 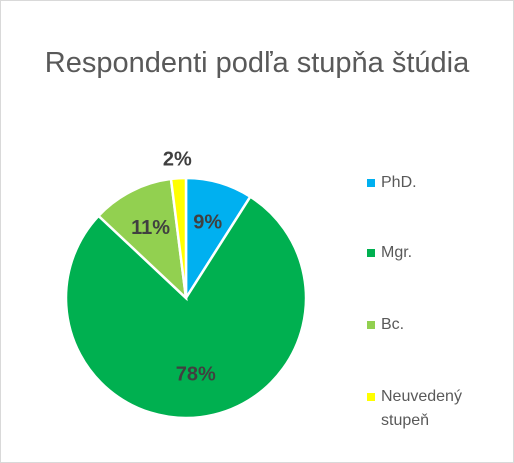 What do you see at coordinates (421, 408) in the screenshot?
I see `legend-label: Neuvedený stupeň` at bounding box center [421, 408].